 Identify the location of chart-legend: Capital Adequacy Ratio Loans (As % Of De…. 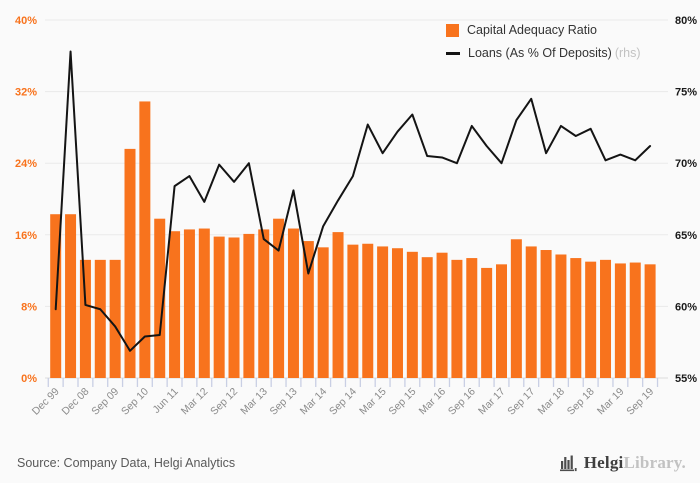
(543, 41).